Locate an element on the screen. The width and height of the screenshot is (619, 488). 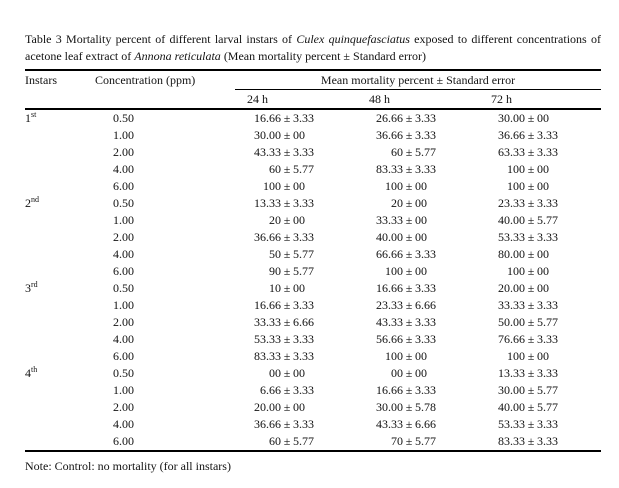
mortality-value-part: 50.00 is located at coordinates (511, 322).